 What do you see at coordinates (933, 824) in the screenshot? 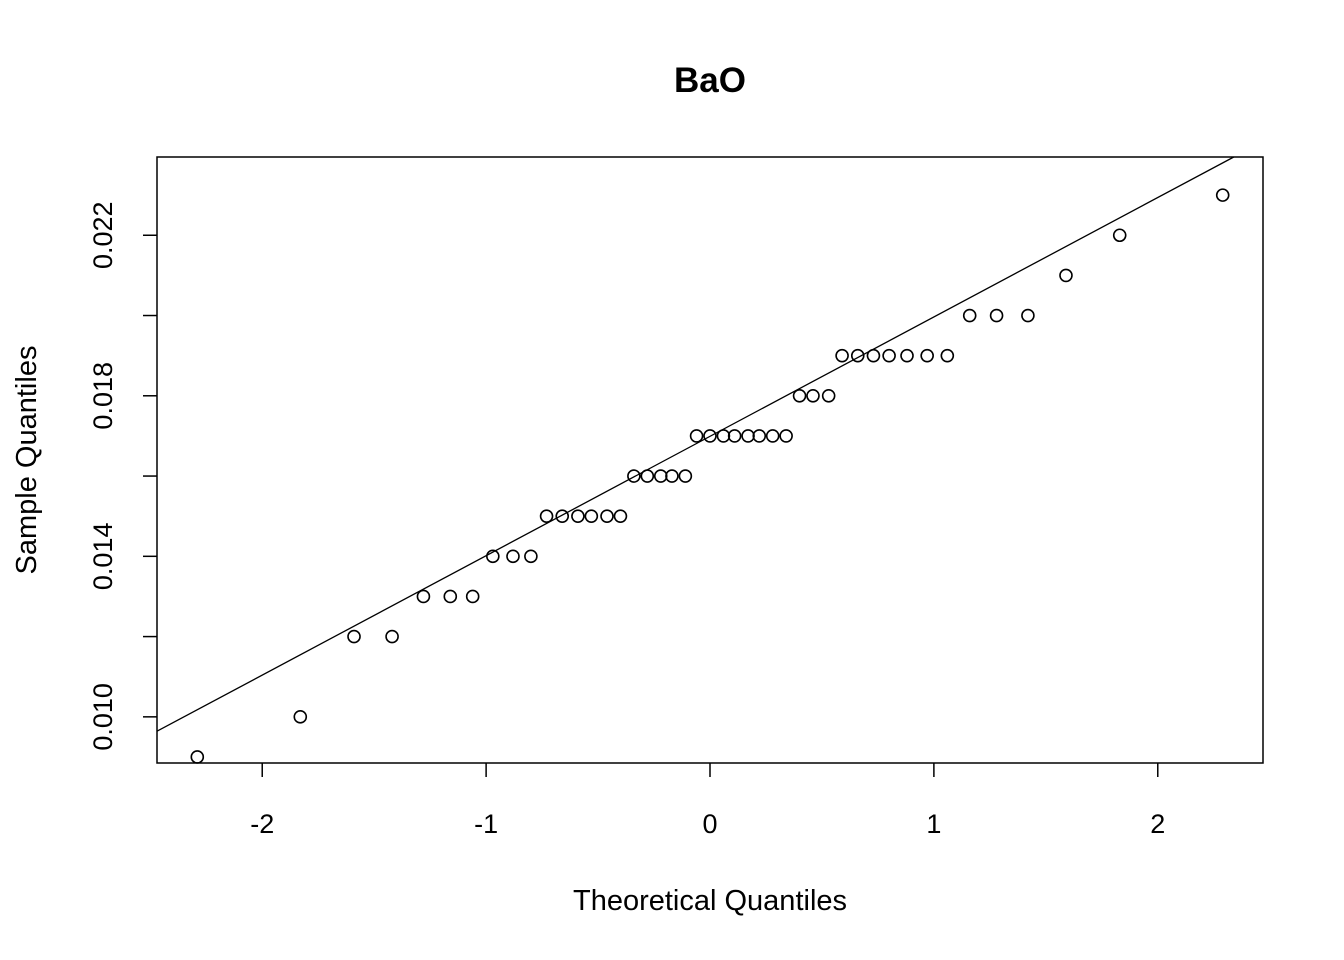
I see `x-tick-label: 1` at bounding box center [933, 824].